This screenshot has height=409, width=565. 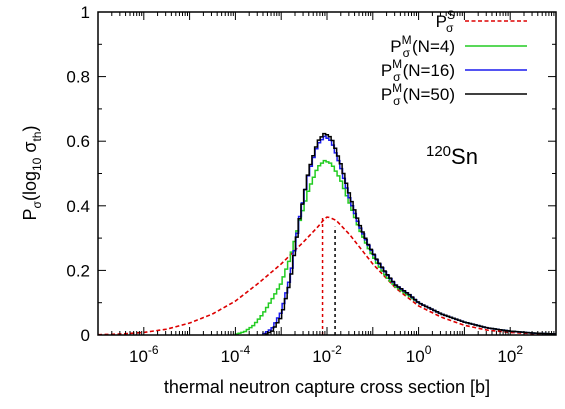 I want to click on x-tick-label: 10⁰, so click(x=419, y=354).